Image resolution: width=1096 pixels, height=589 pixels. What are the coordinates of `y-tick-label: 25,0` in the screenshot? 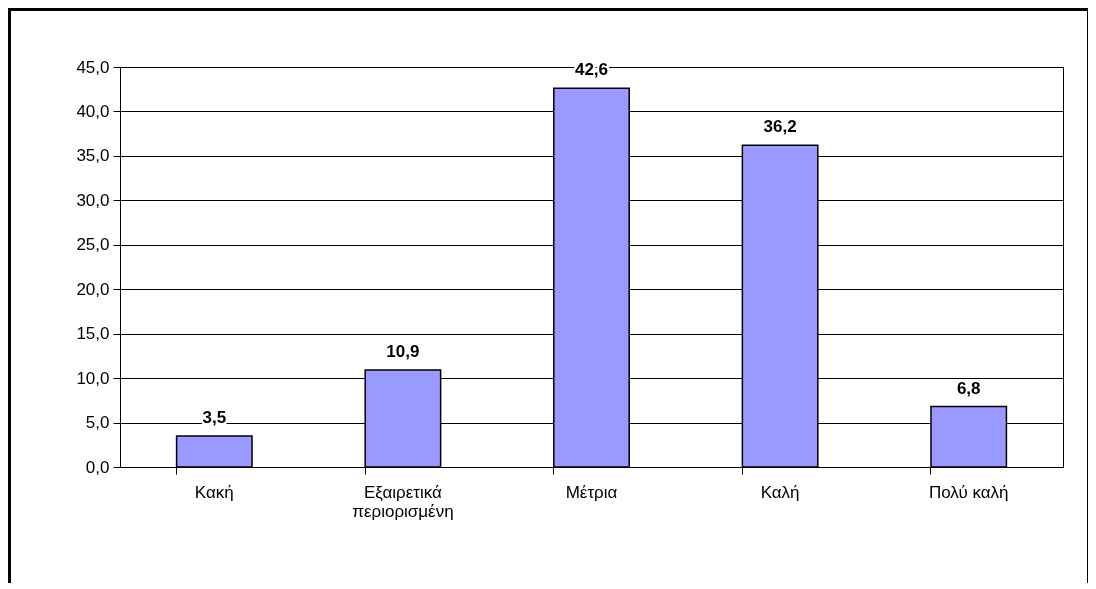 It's located at (93, 245).